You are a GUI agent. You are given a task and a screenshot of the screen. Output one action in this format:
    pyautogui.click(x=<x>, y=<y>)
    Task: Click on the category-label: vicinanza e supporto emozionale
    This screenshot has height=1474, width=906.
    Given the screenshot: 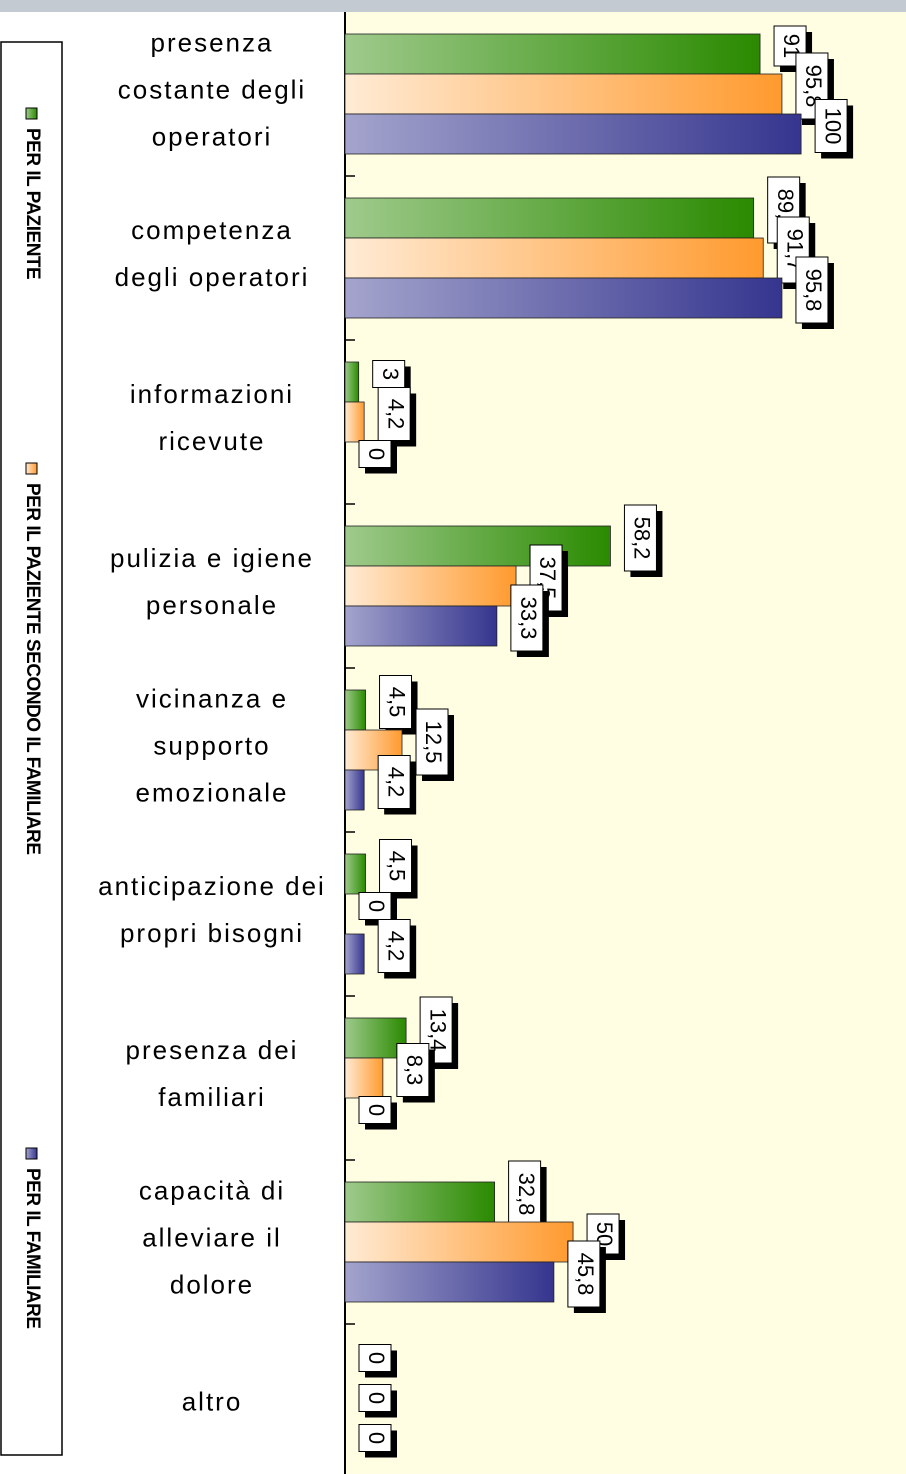 What is the action you would take?
    pyautogui.click(x=212, y=745)
    